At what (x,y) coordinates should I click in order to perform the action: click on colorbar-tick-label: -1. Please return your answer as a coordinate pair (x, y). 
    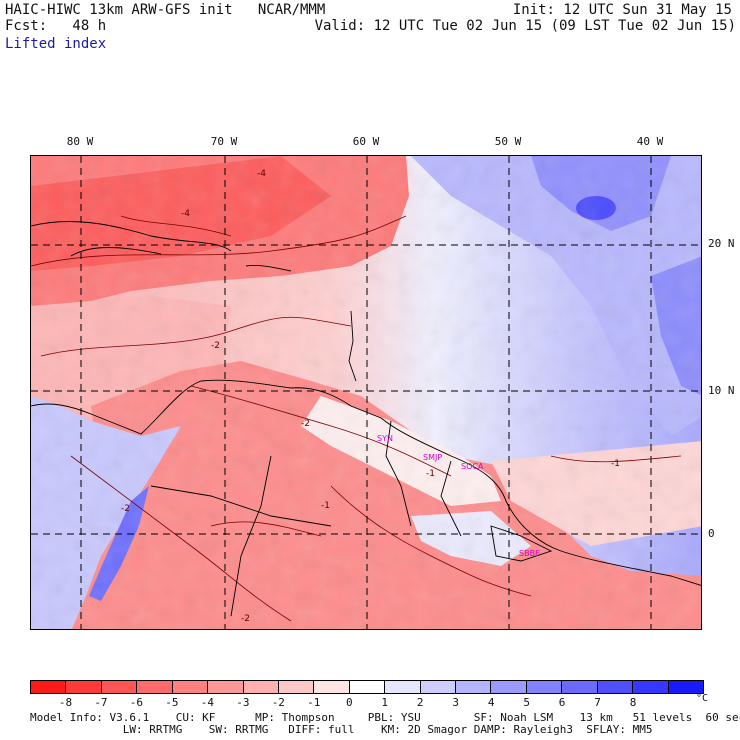
    Looking at the image, I should click on (314, 702).